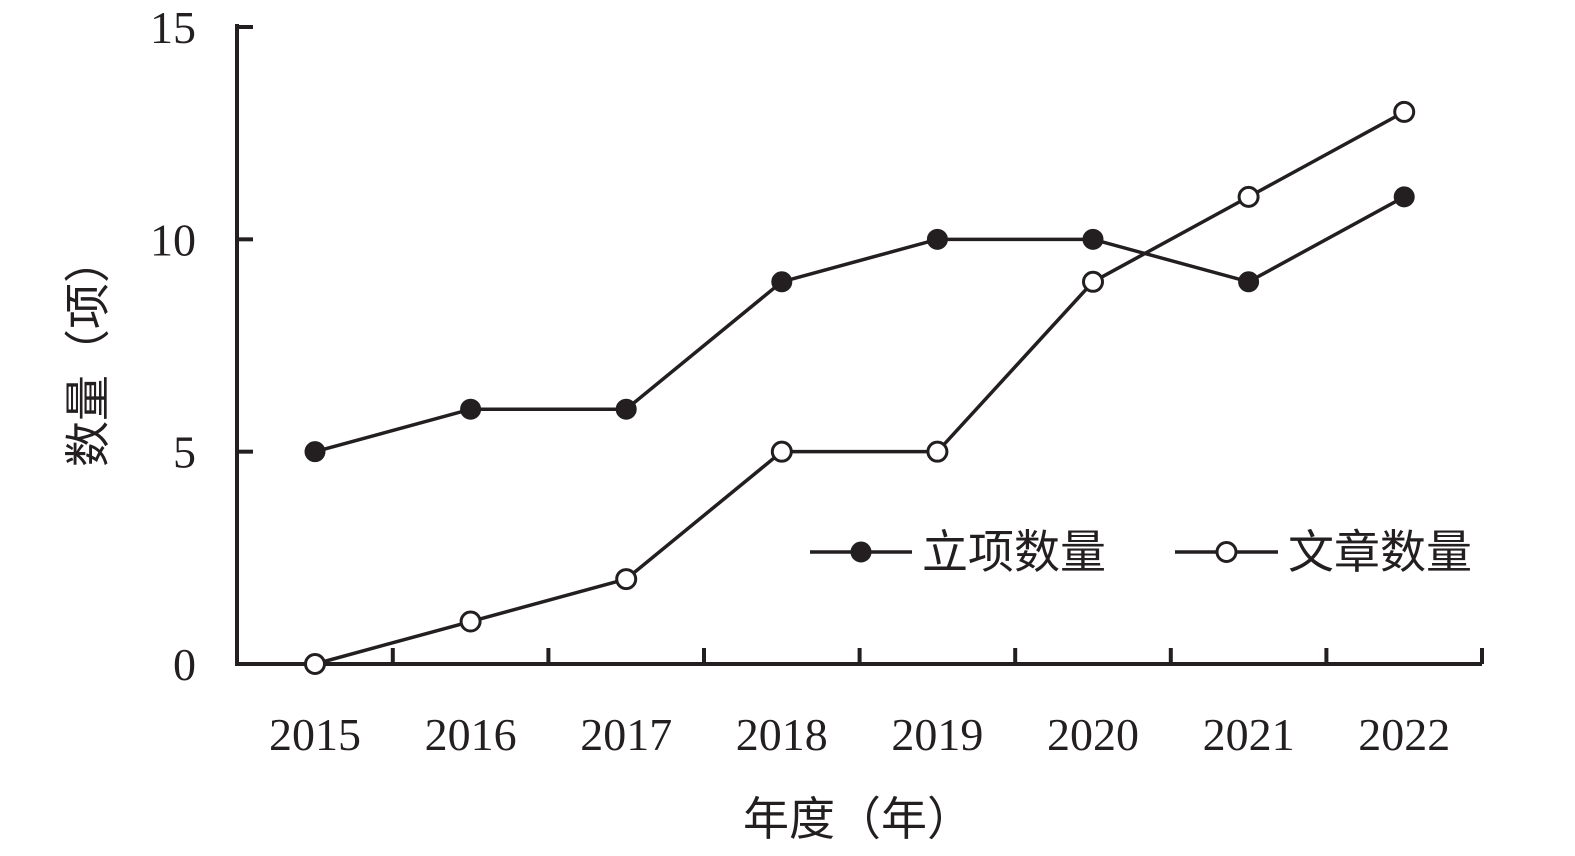 The image size is (1575, 856). I want to click on y-tick-label: 10, so click(173, 239).